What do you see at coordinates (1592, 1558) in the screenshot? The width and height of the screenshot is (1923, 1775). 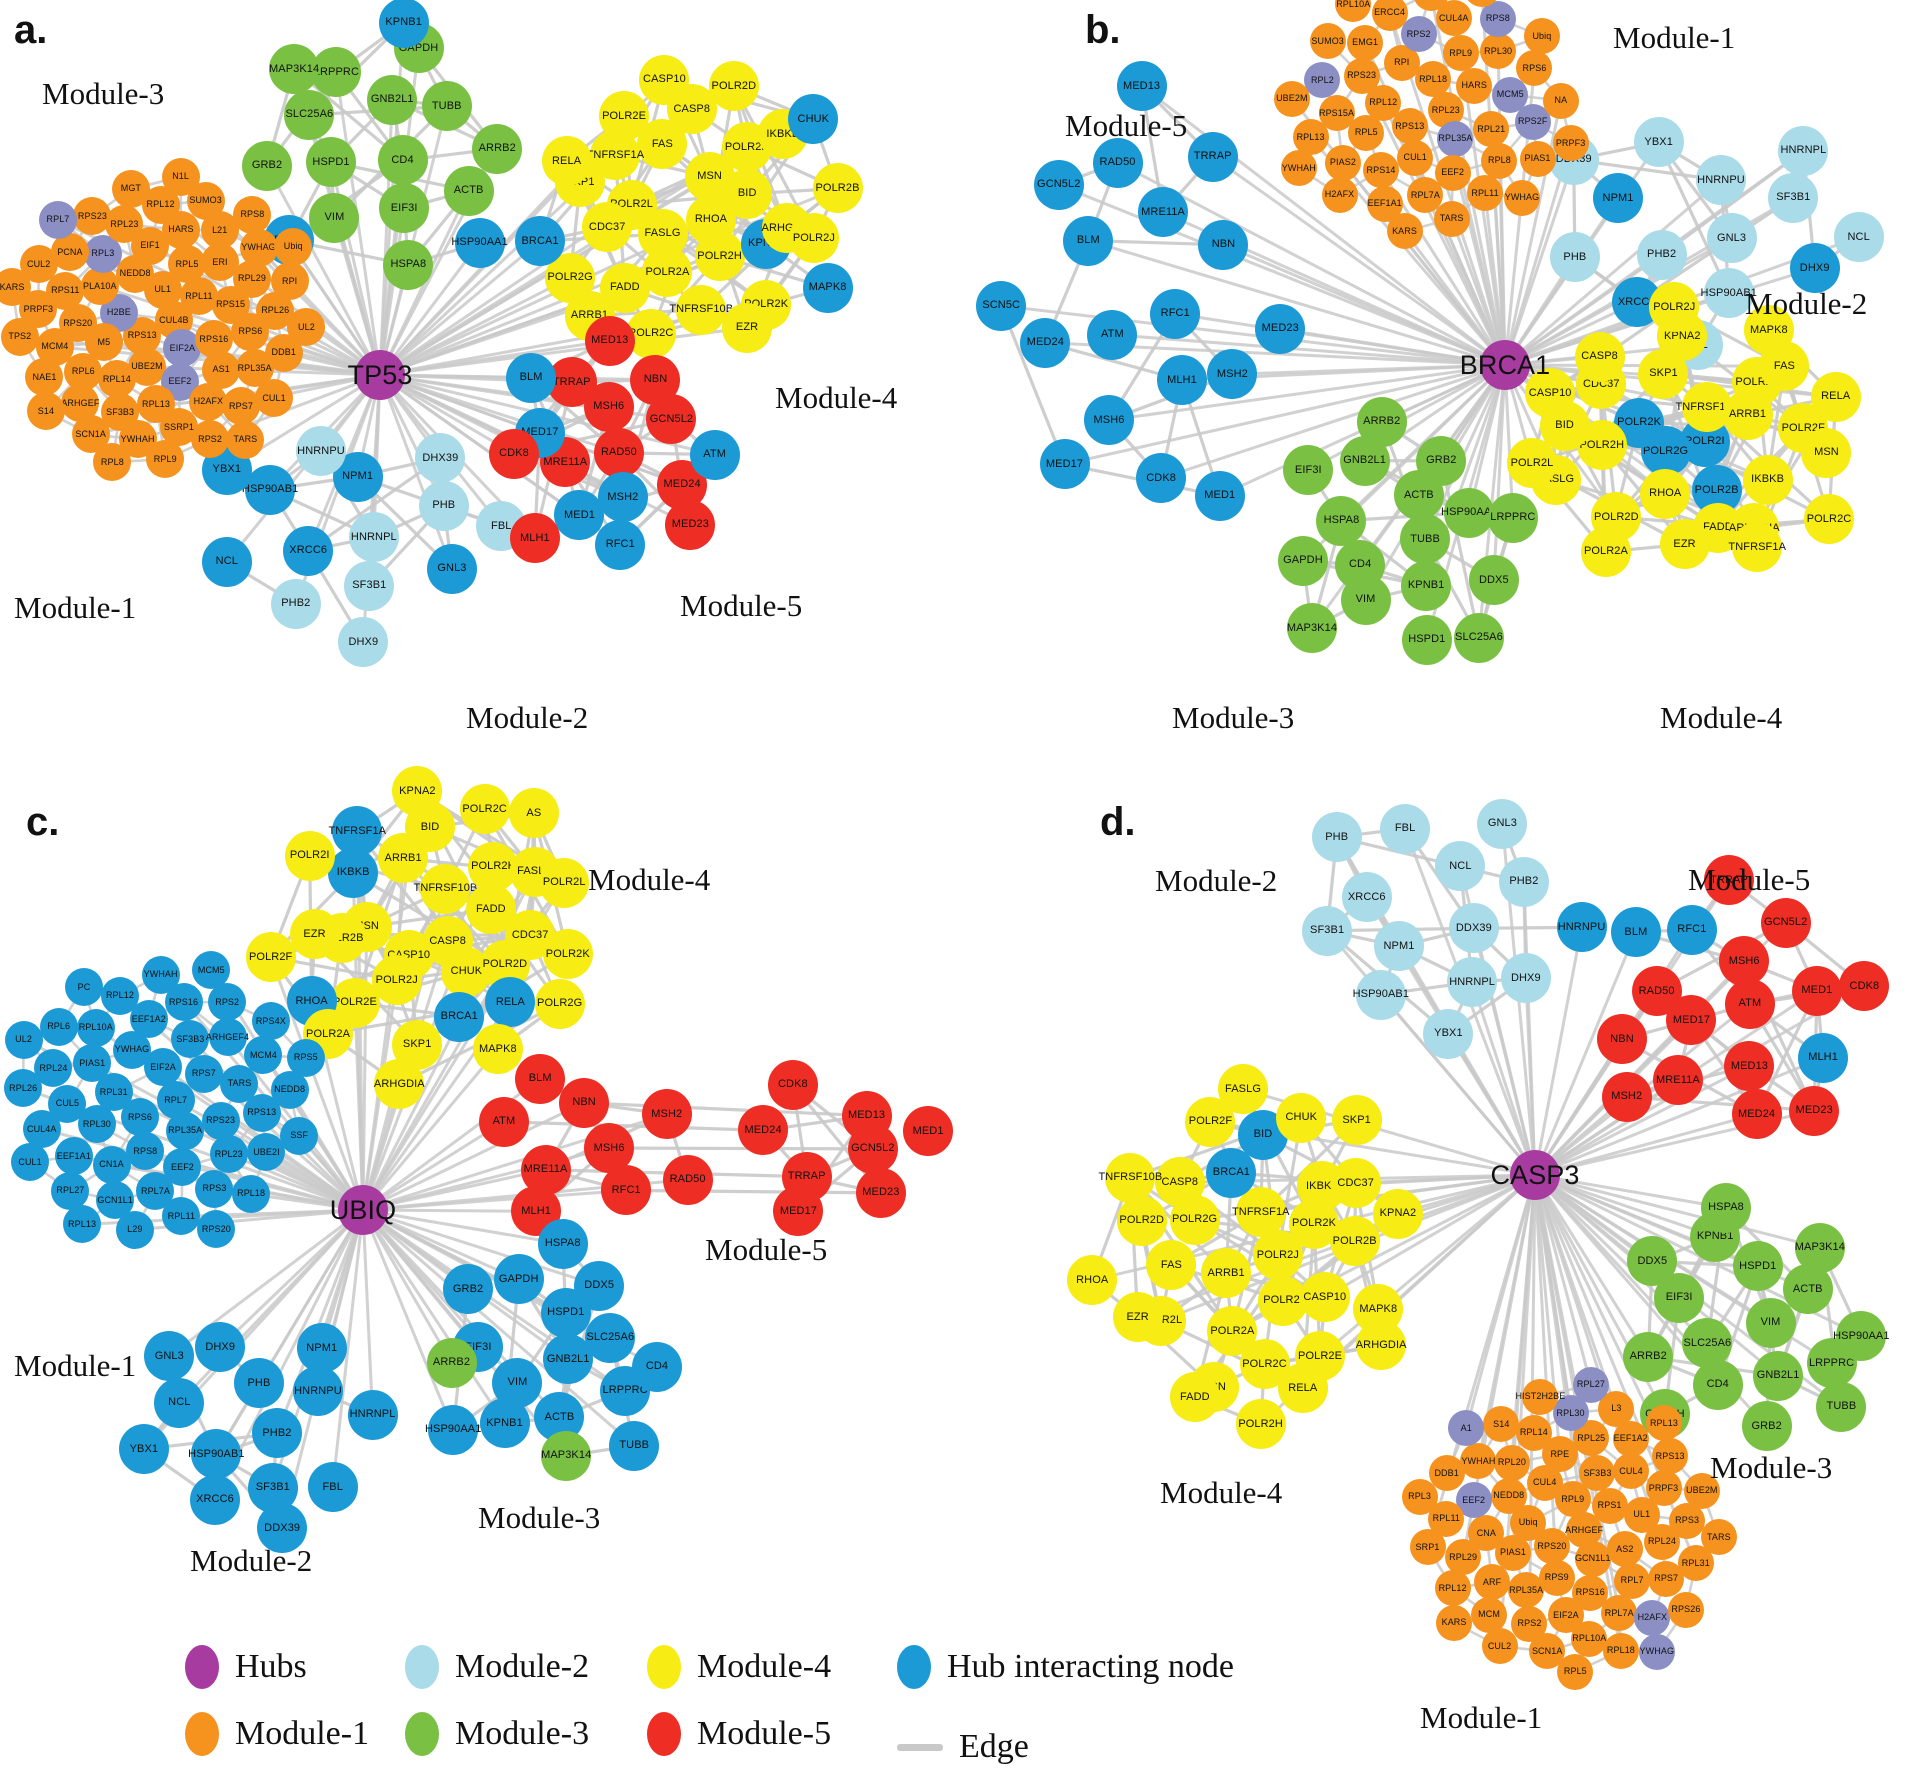 I see `network-node: GCN1L1` at bounding box center [1592, 1558].